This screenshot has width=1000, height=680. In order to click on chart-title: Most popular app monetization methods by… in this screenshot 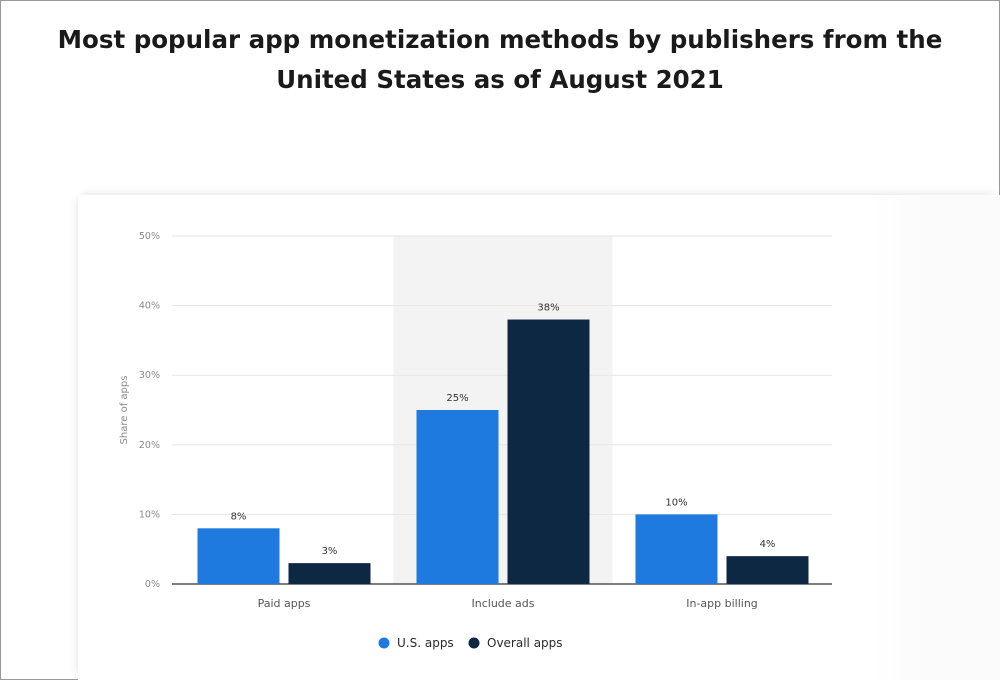, I will do `click(500, 60)`.